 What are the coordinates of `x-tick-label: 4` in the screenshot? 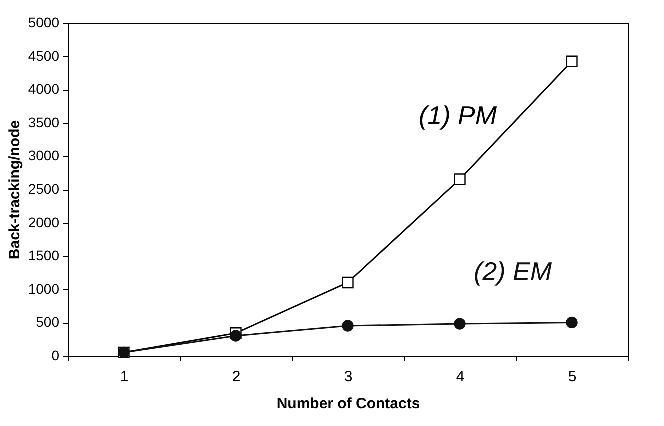 It's located at (460, 377).